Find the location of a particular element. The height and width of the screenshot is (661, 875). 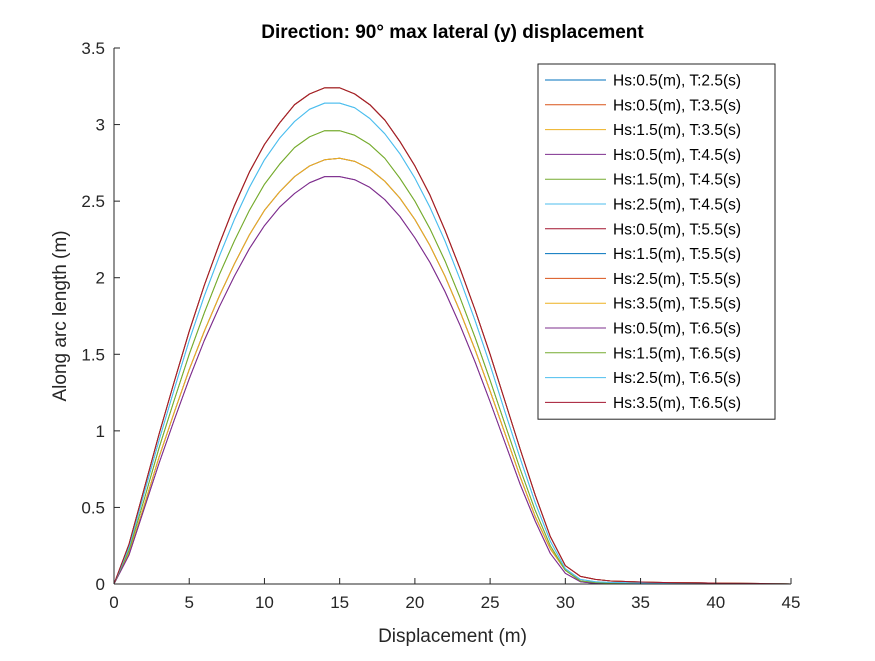

legend-label: Hs:2.5(m), T:6.5(s) is located at coordinates (677, 378).